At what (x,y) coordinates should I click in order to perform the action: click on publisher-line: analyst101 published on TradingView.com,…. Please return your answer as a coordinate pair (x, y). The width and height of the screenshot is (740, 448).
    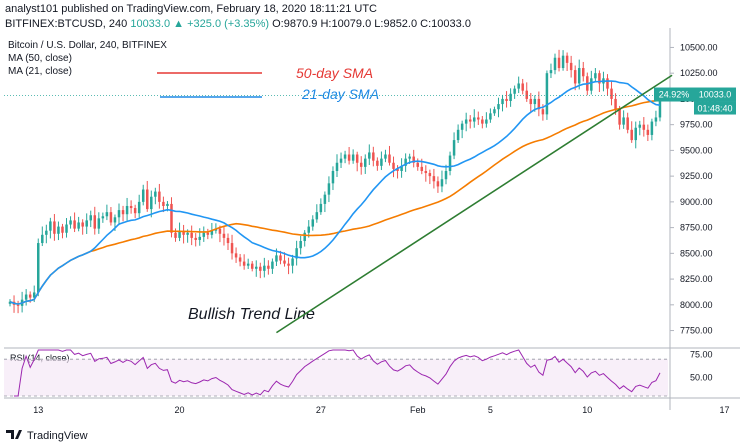
    Looking at the image, I should click on (191, 9).